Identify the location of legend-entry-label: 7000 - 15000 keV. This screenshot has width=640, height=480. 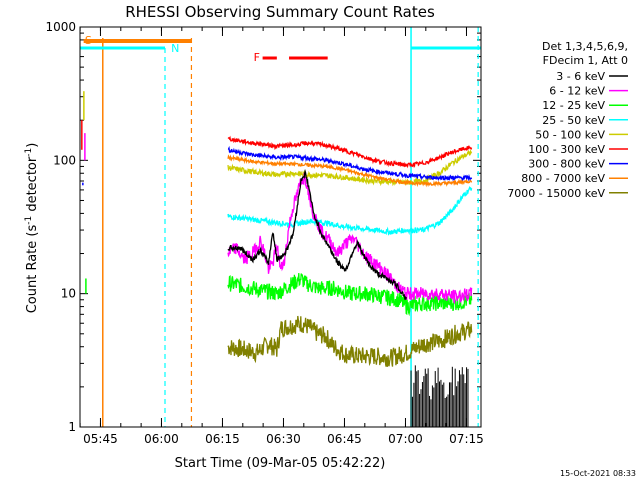
(556, 193).